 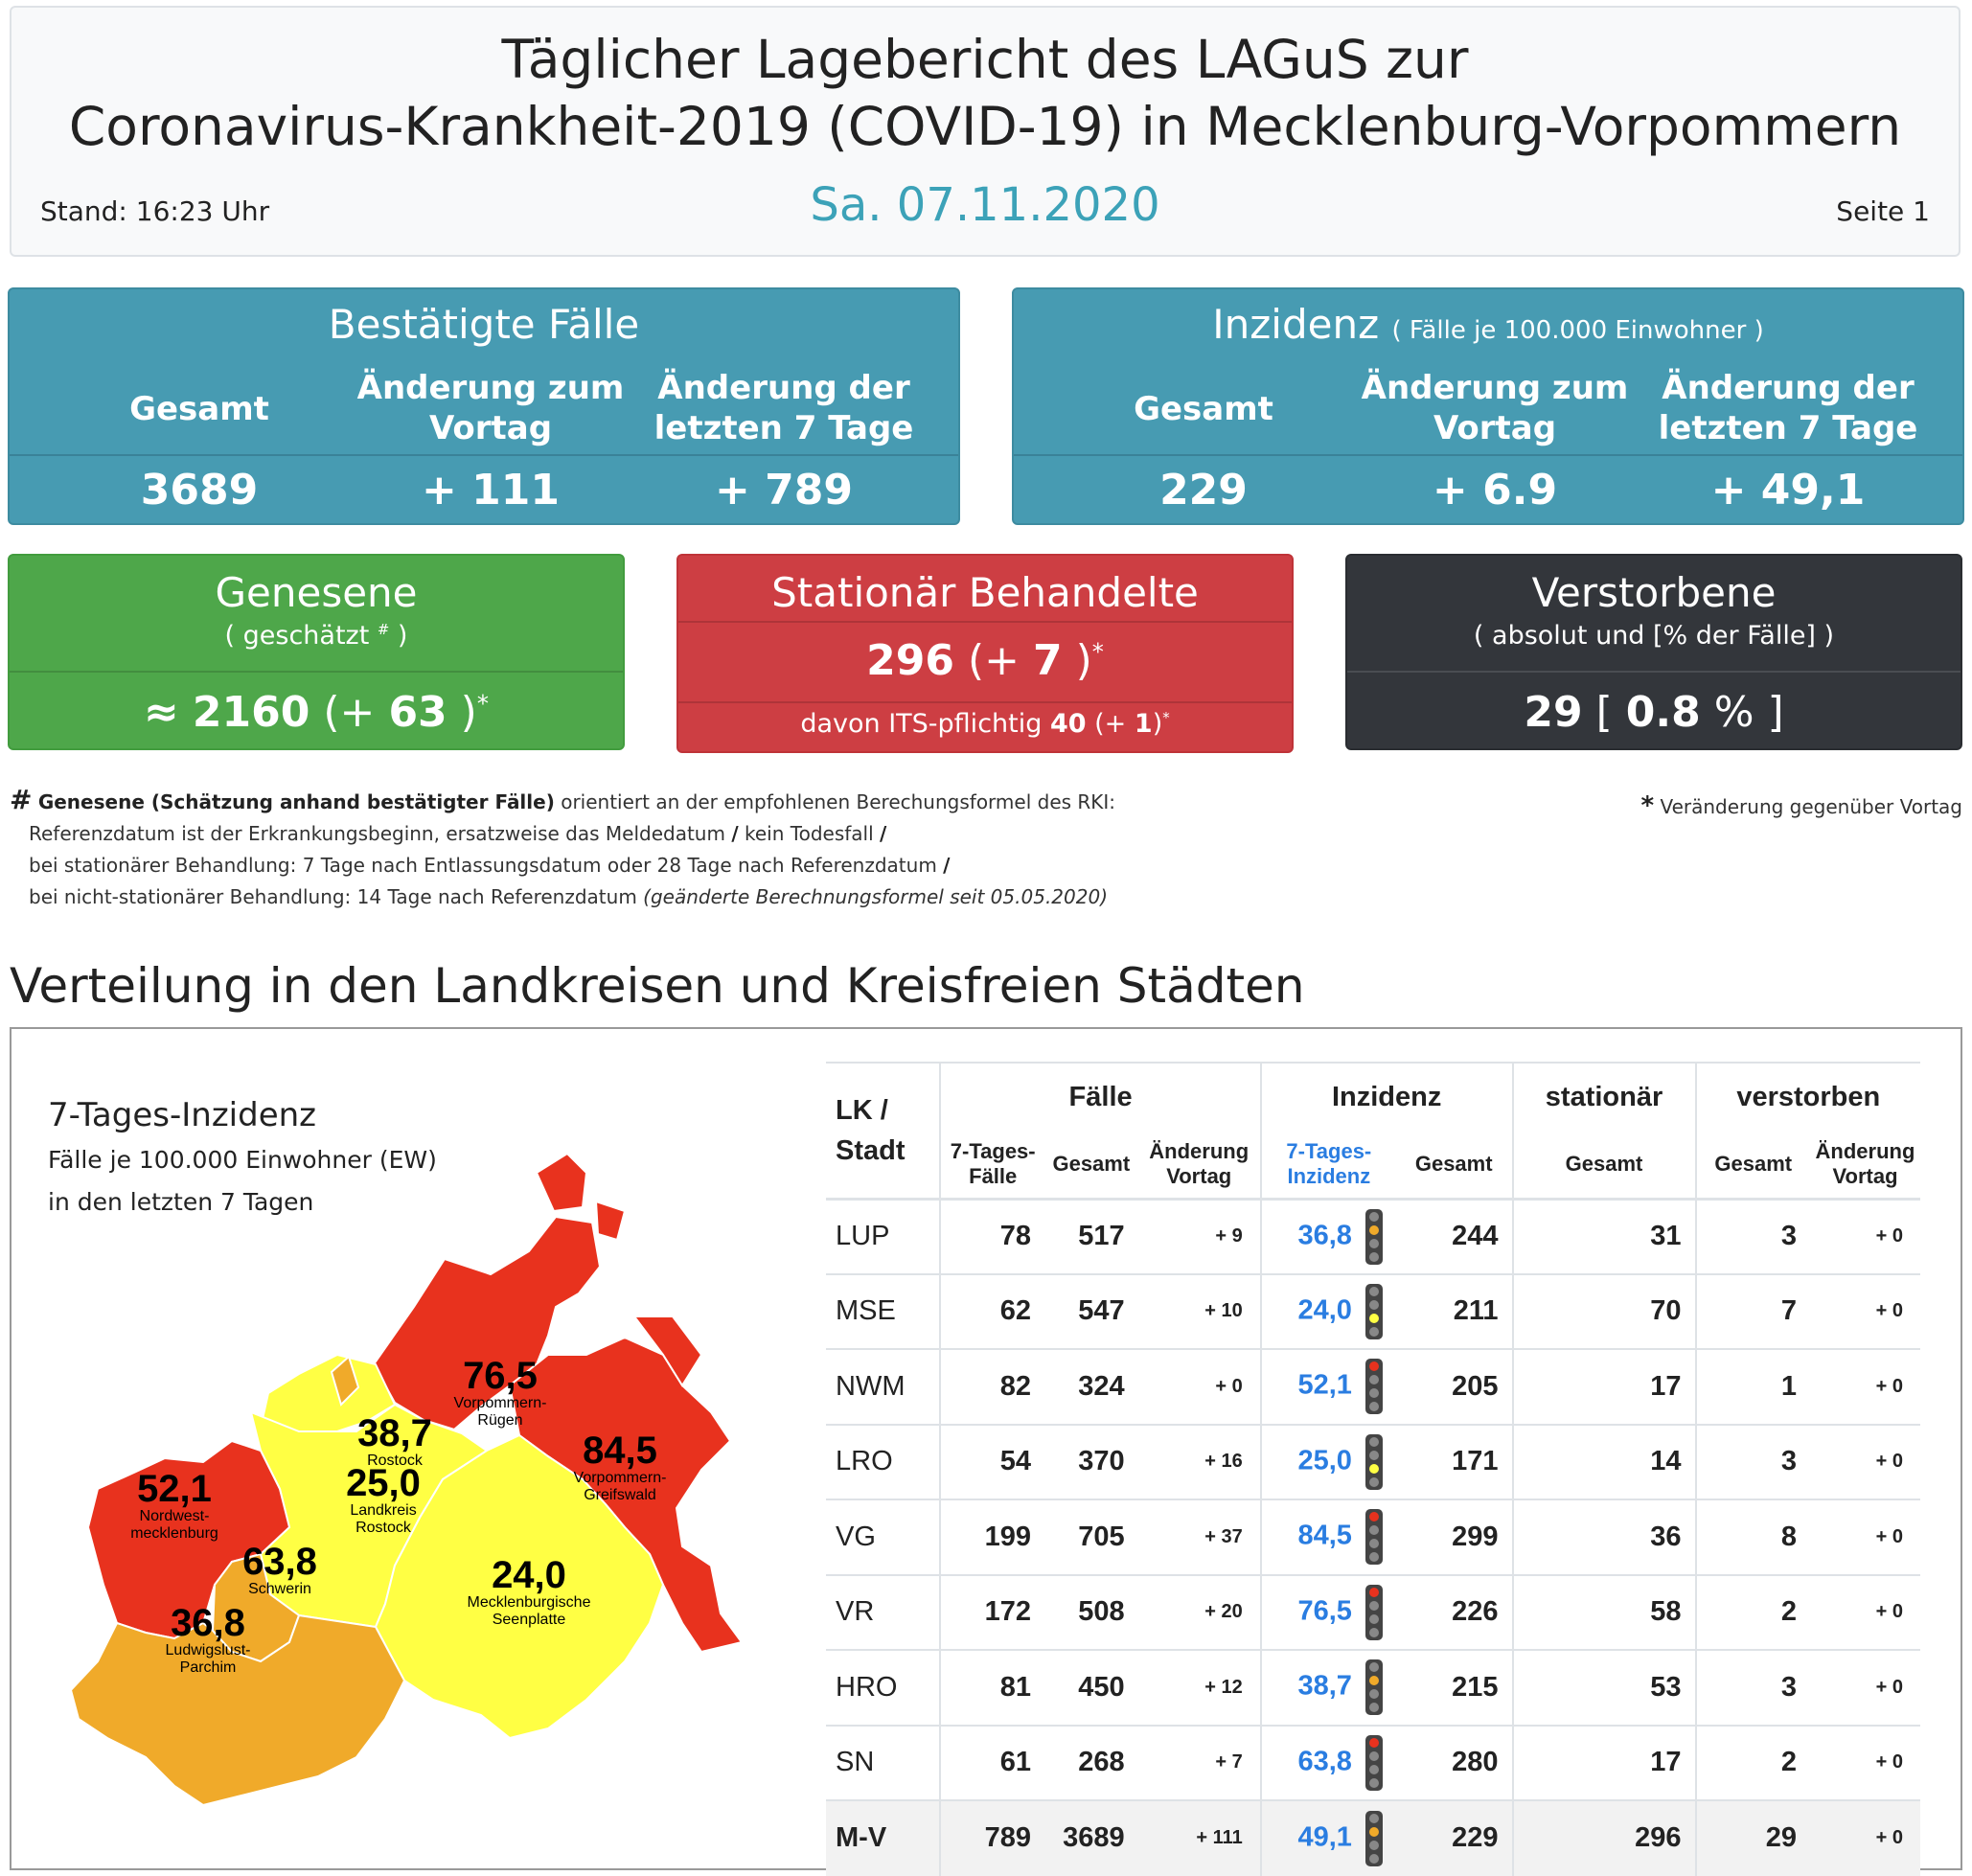 What do you see at coordinates (1454, 1837) in the screenshot?
I see `incidence-total: 229` at bounding box center [1454, 1837].